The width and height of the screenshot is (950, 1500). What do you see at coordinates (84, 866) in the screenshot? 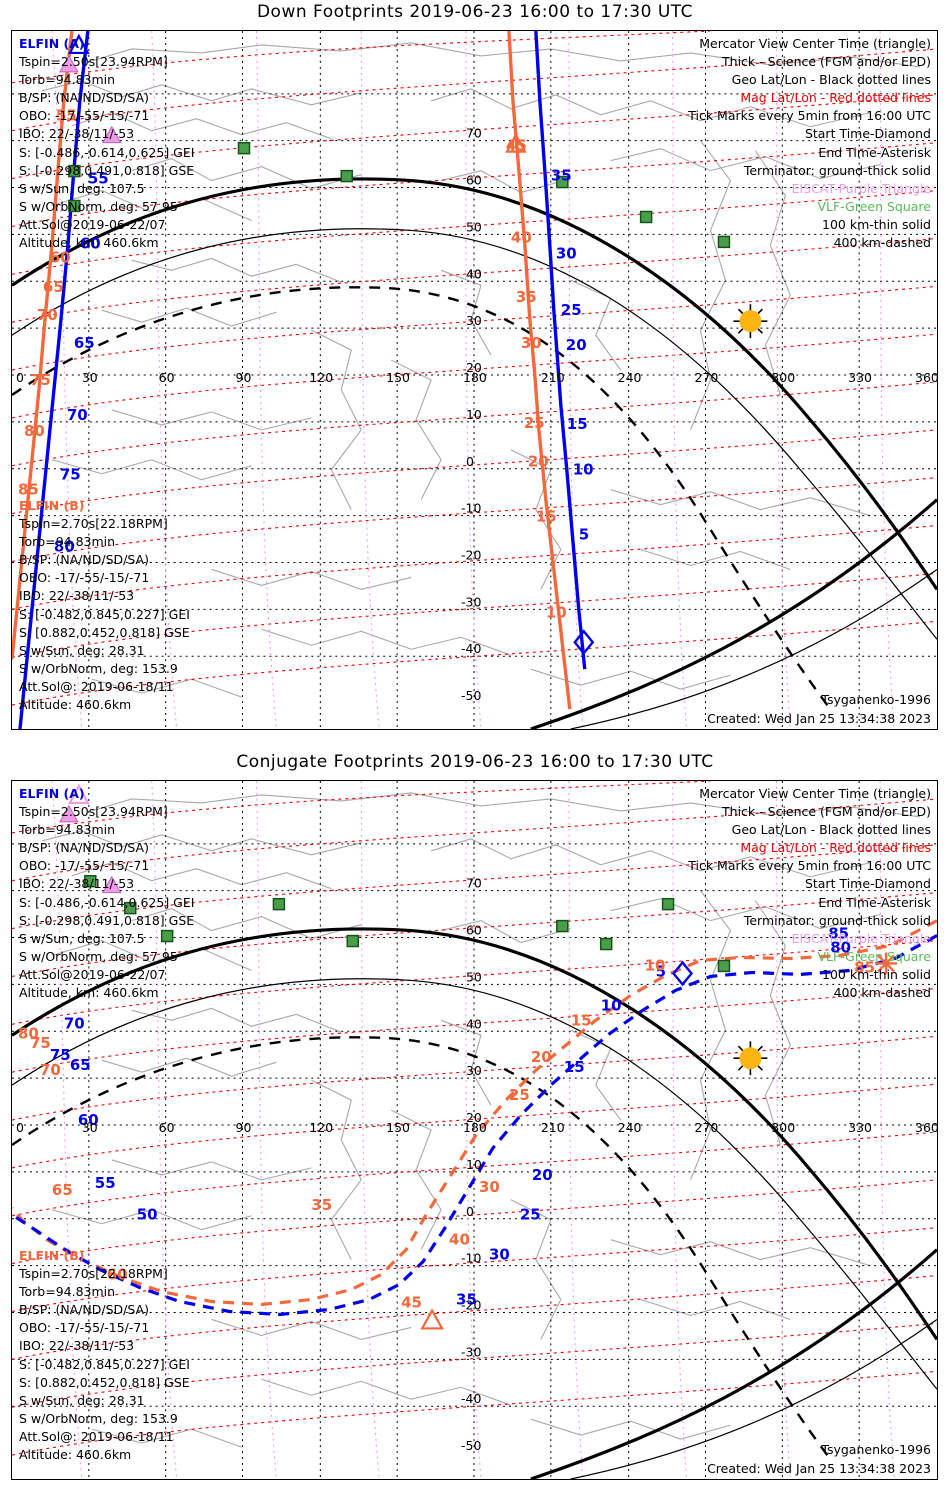
I see `elfin-a-conj-line-3: OBO: -17/-55/-15/-71` at bounding box center [84, 866].